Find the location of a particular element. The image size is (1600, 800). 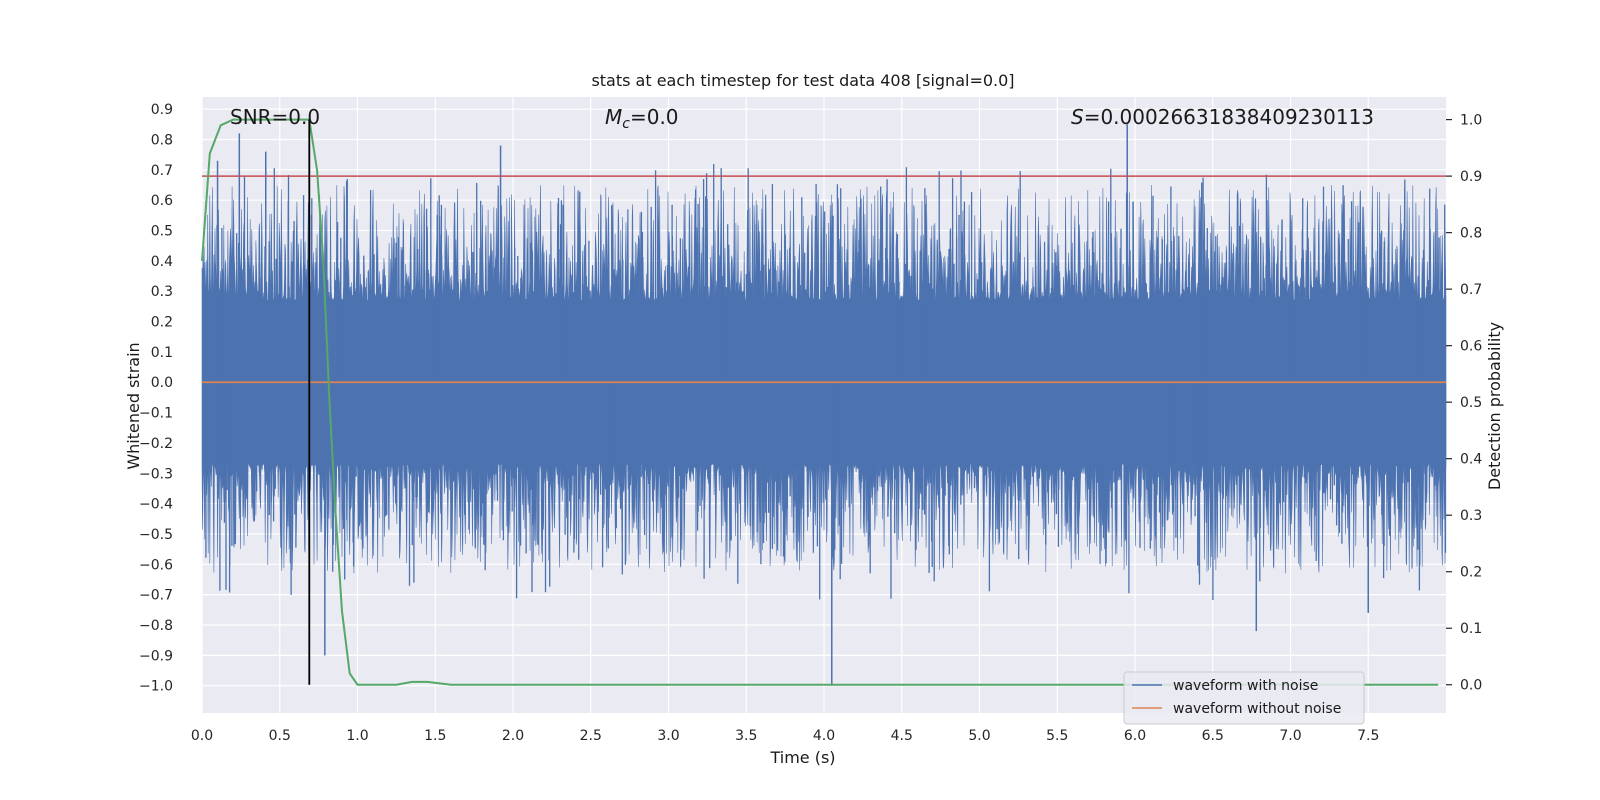

y2-tick-label: 0.9 is located at coordinates (1471, 177).